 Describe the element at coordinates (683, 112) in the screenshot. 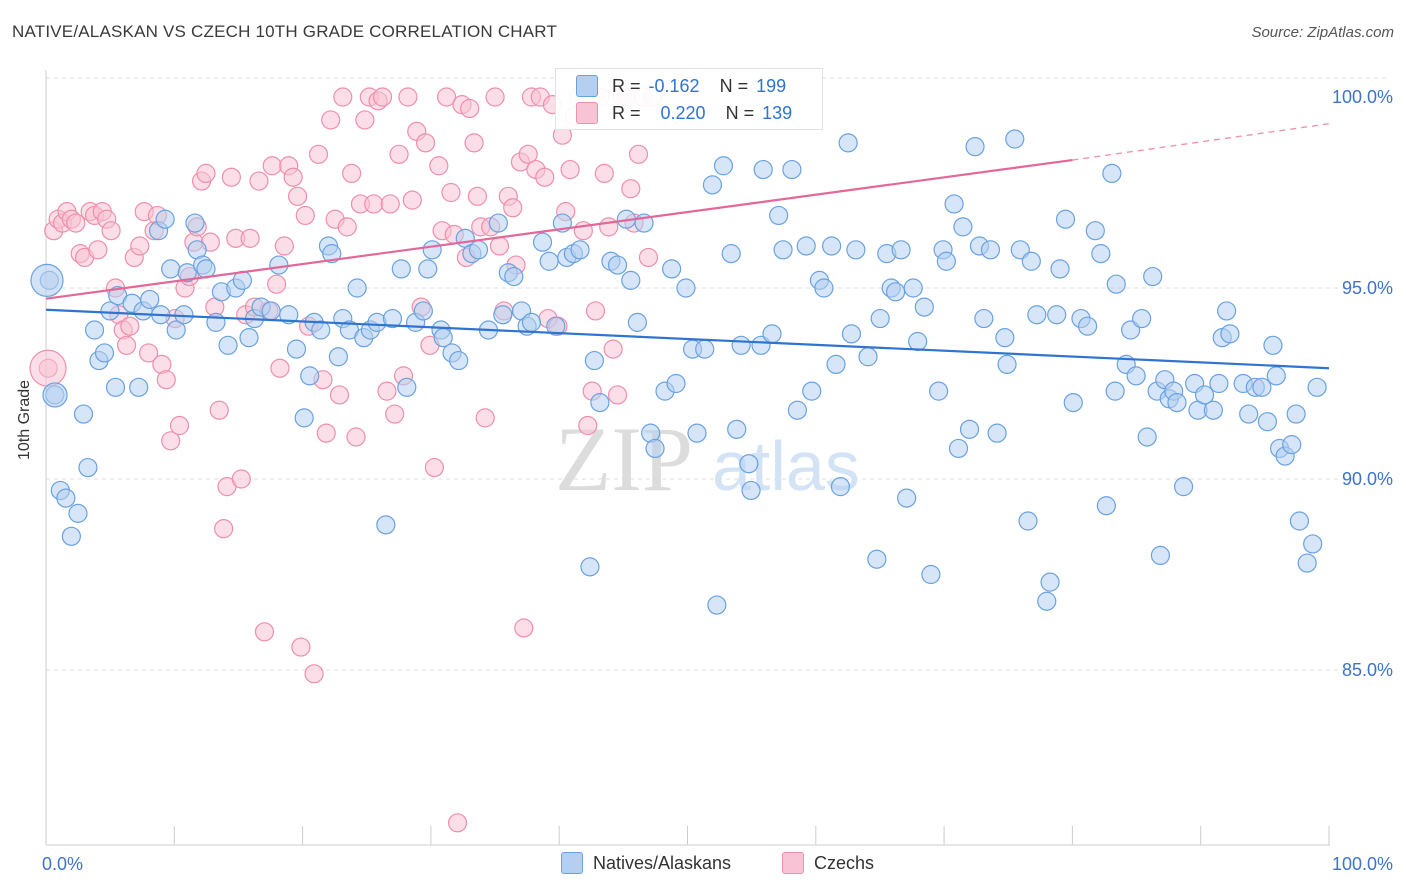

I see `stats-r-value: 0.220` at that location.